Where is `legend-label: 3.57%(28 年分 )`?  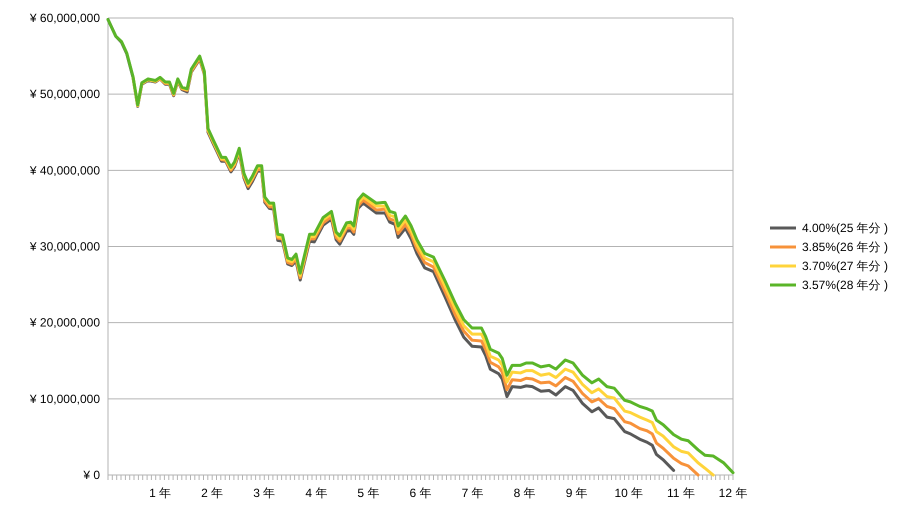
legend-label: 3.57%(28 年分 ) is located at coordinates (845, 285).